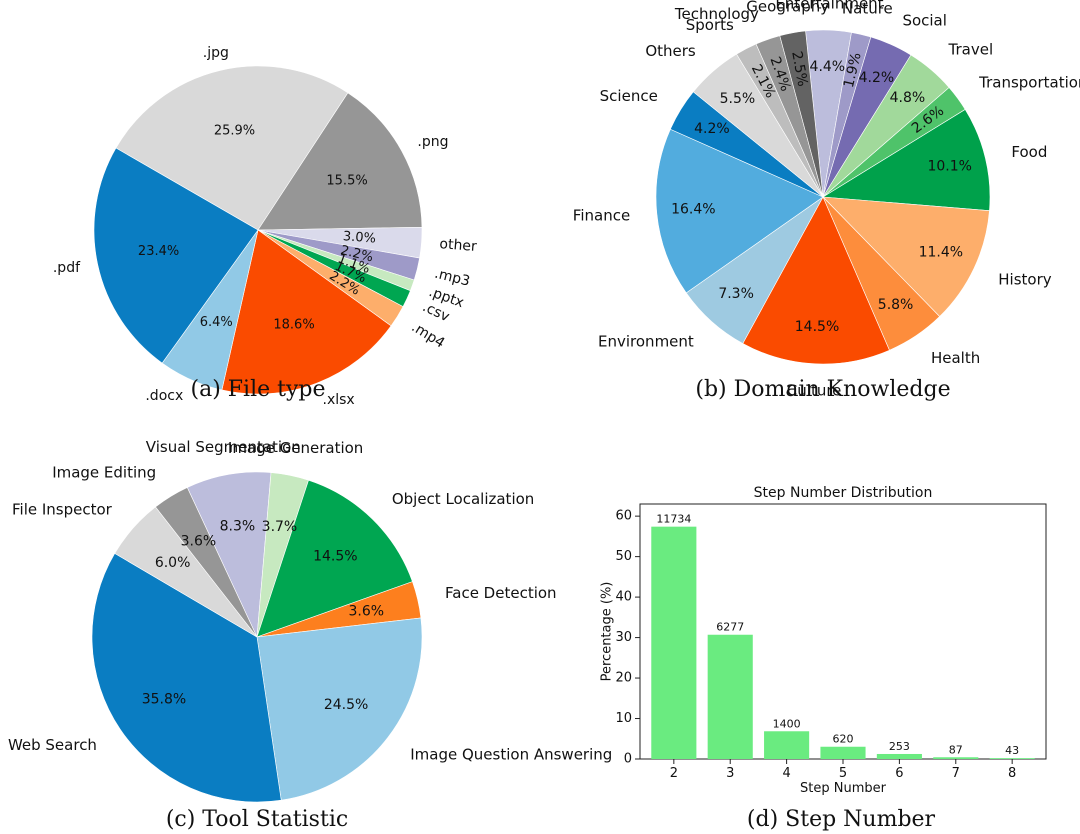 The height and width of the screenshot is (834, 1080). What do you see at coordinates (736, 294) in the screenshot?
I see `pie-pct-environment: 7.3%` at bounding box center [736, 294].